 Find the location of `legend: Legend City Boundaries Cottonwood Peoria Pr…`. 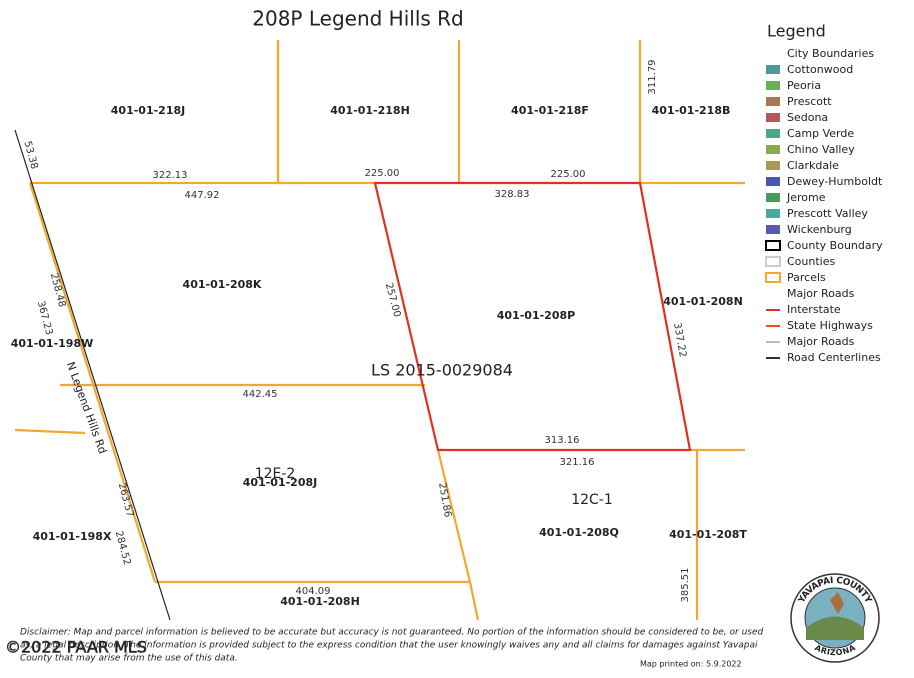

legend: Legend City Boundaries Cottonwood Peoria Pr… is located at coordinates (824, 193).